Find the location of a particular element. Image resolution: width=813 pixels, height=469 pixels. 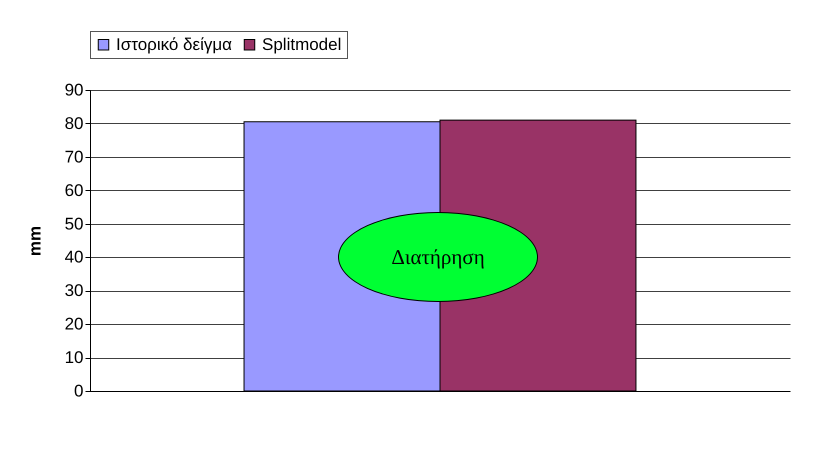

legend-label: Ιστορικό δείγμα is located at coordinates (174, 44).